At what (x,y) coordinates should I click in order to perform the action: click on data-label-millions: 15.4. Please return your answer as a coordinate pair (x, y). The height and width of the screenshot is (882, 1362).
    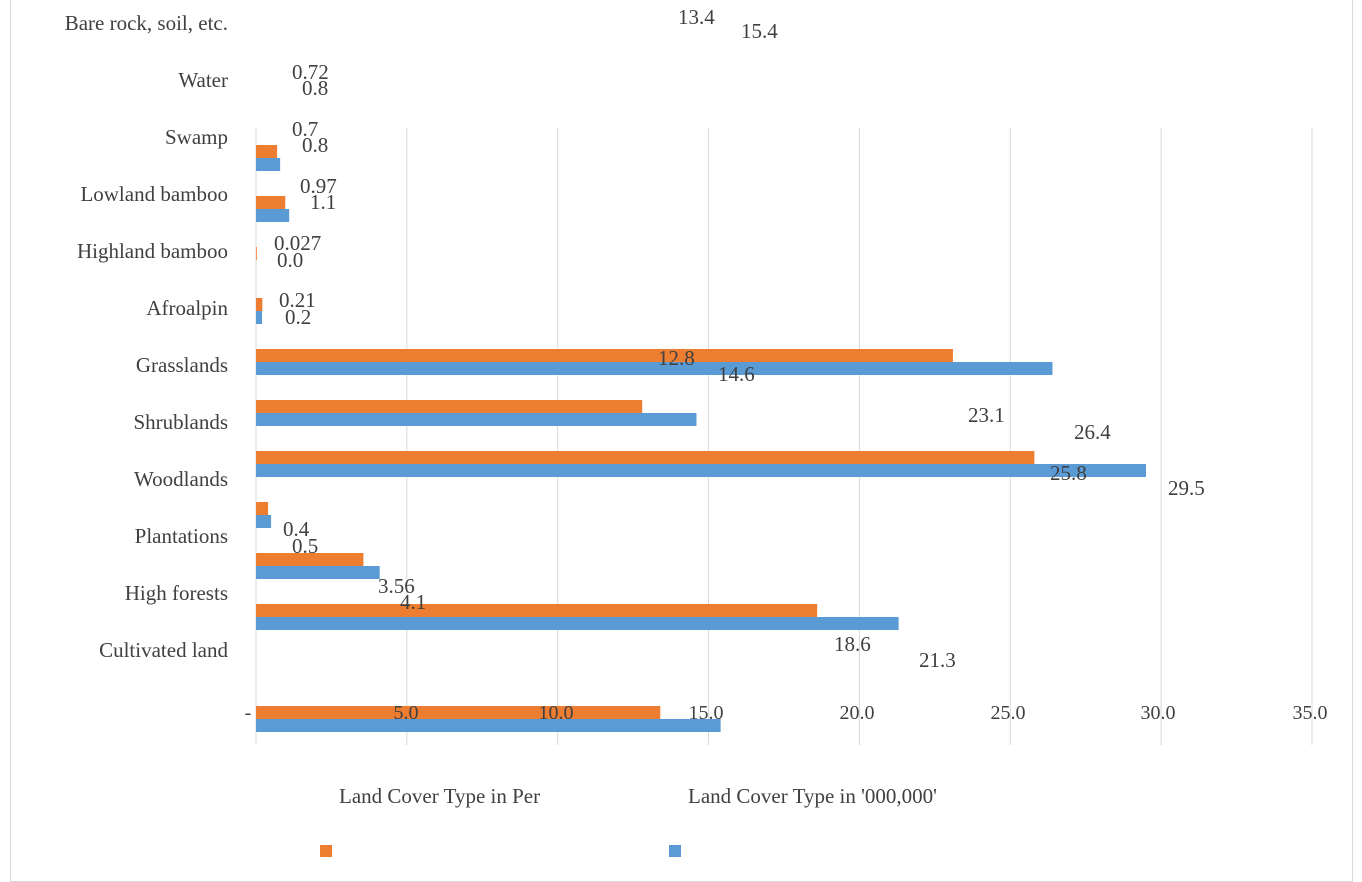
    Looking at the image, I should click on (759, 31).